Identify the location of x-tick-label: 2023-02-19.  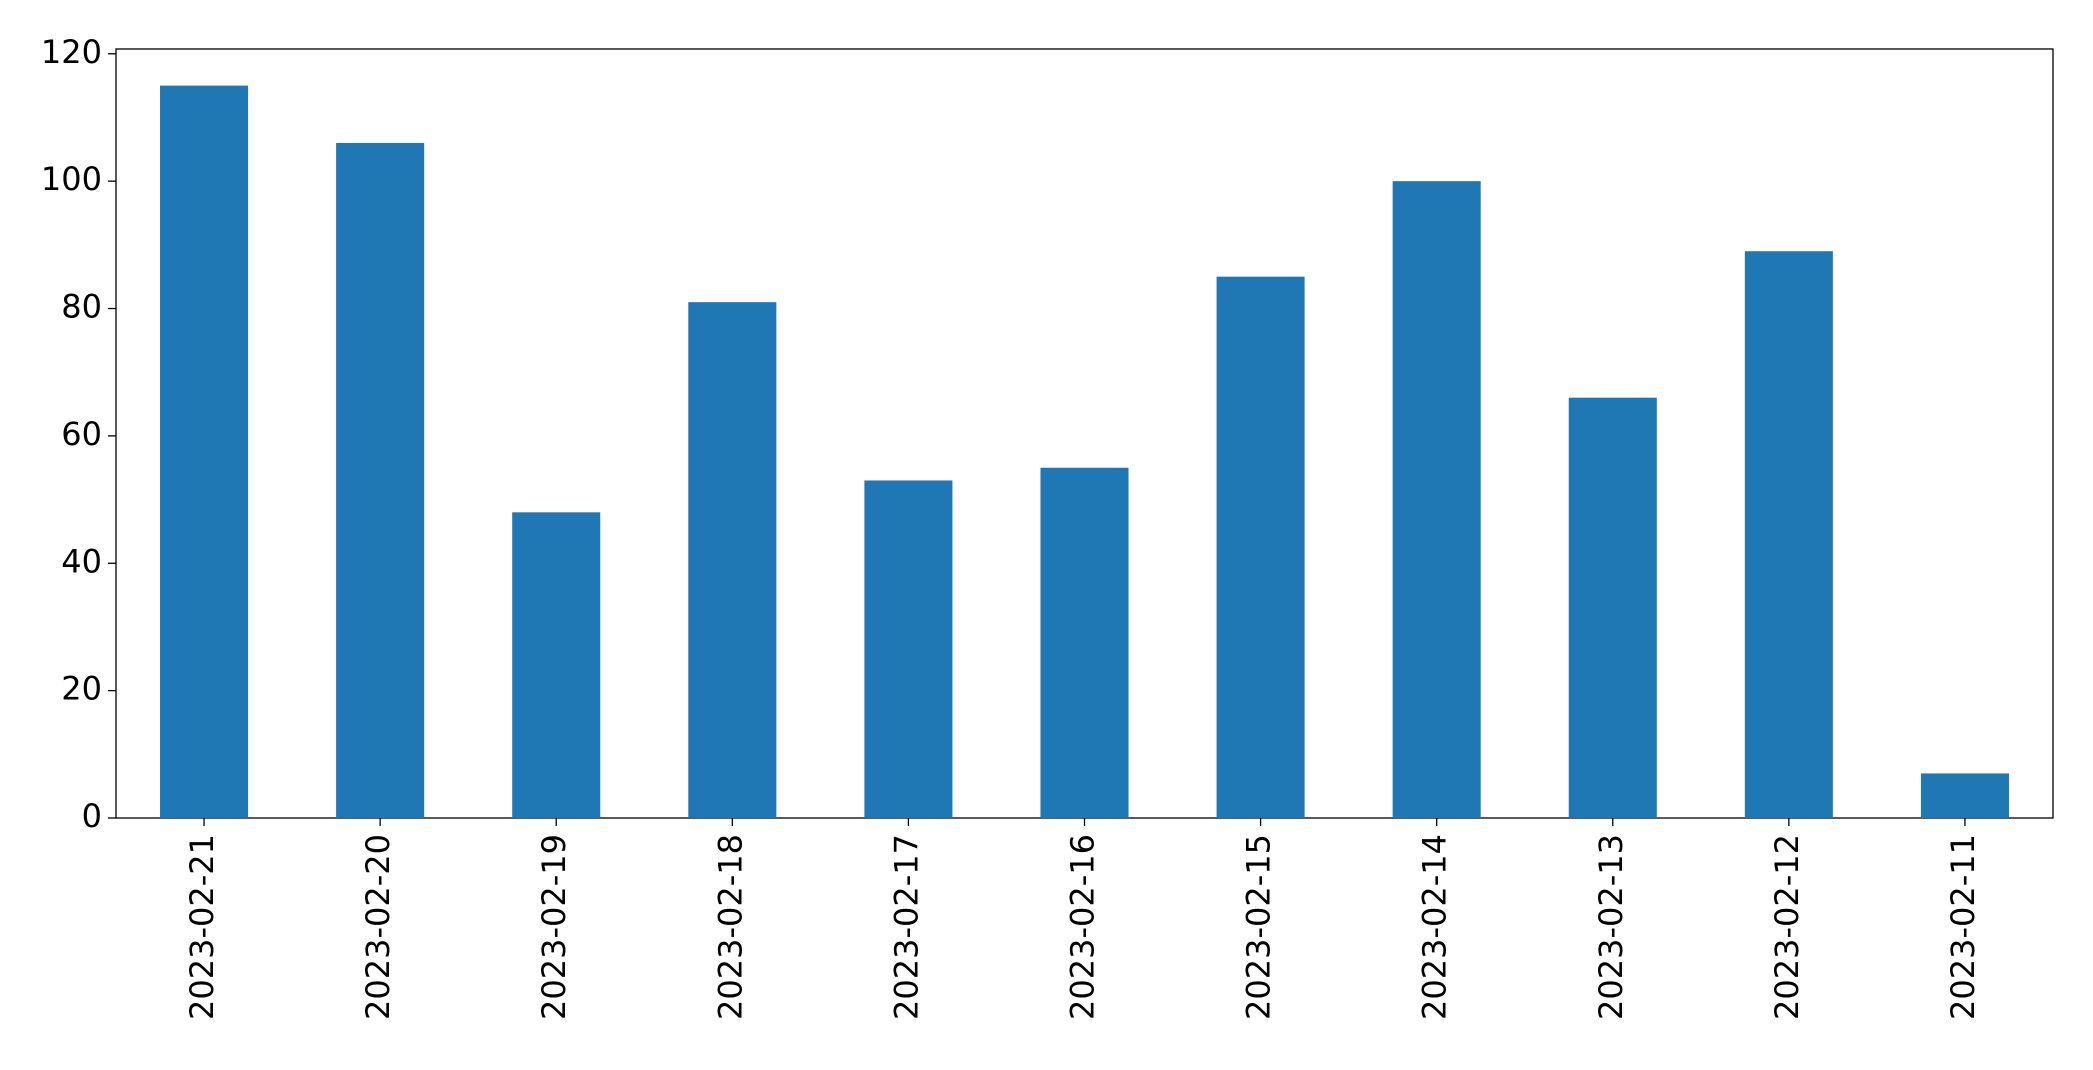
(554, 927).